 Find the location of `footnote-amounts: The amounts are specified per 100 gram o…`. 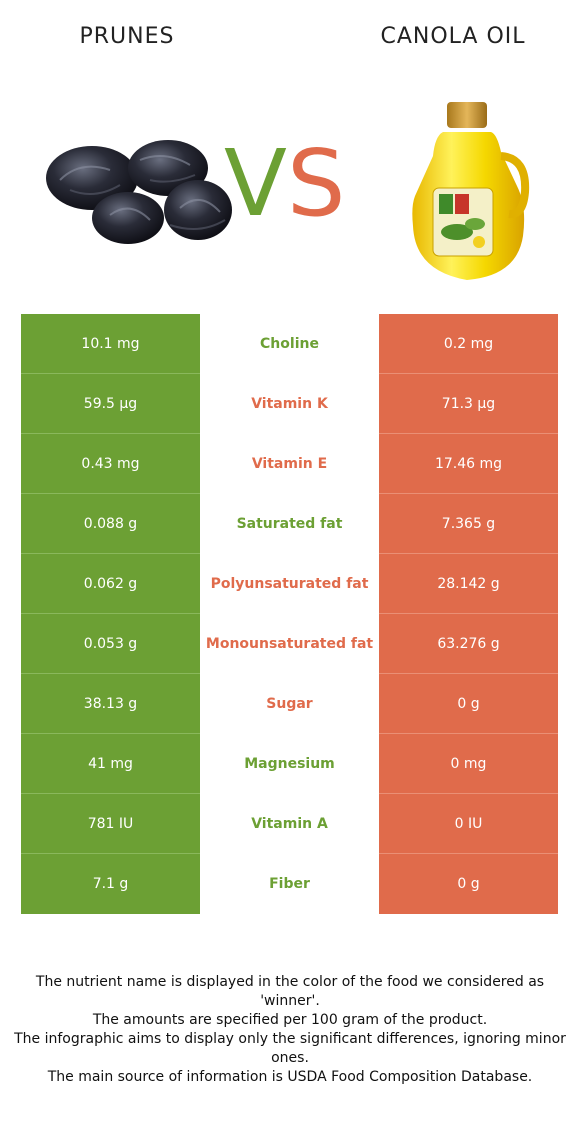

footnote-amounts: The amounts are specified per 100 gram o… is located at coordinates (290, 1020).